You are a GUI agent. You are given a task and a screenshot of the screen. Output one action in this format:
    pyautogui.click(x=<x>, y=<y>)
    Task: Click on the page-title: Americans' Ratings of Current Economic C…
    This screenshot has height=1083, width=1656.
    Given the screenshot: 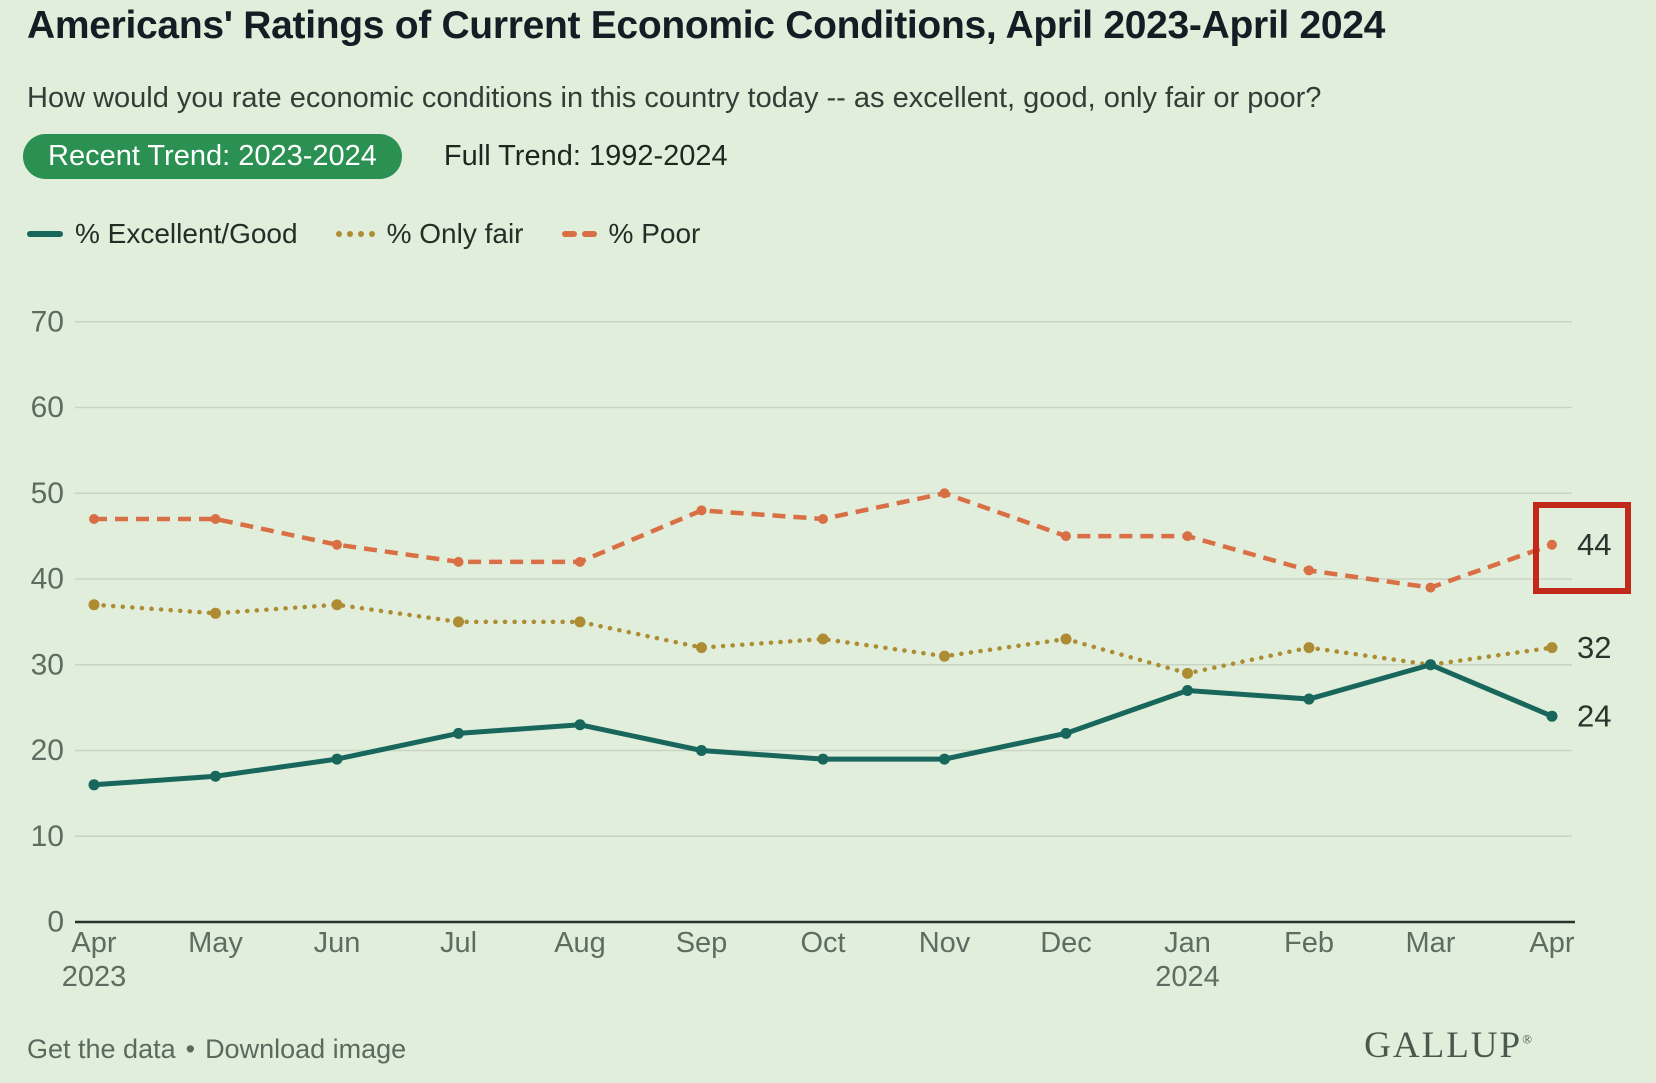 What is the action you would take?
    pyautogui.click(x=706, y=25)
    